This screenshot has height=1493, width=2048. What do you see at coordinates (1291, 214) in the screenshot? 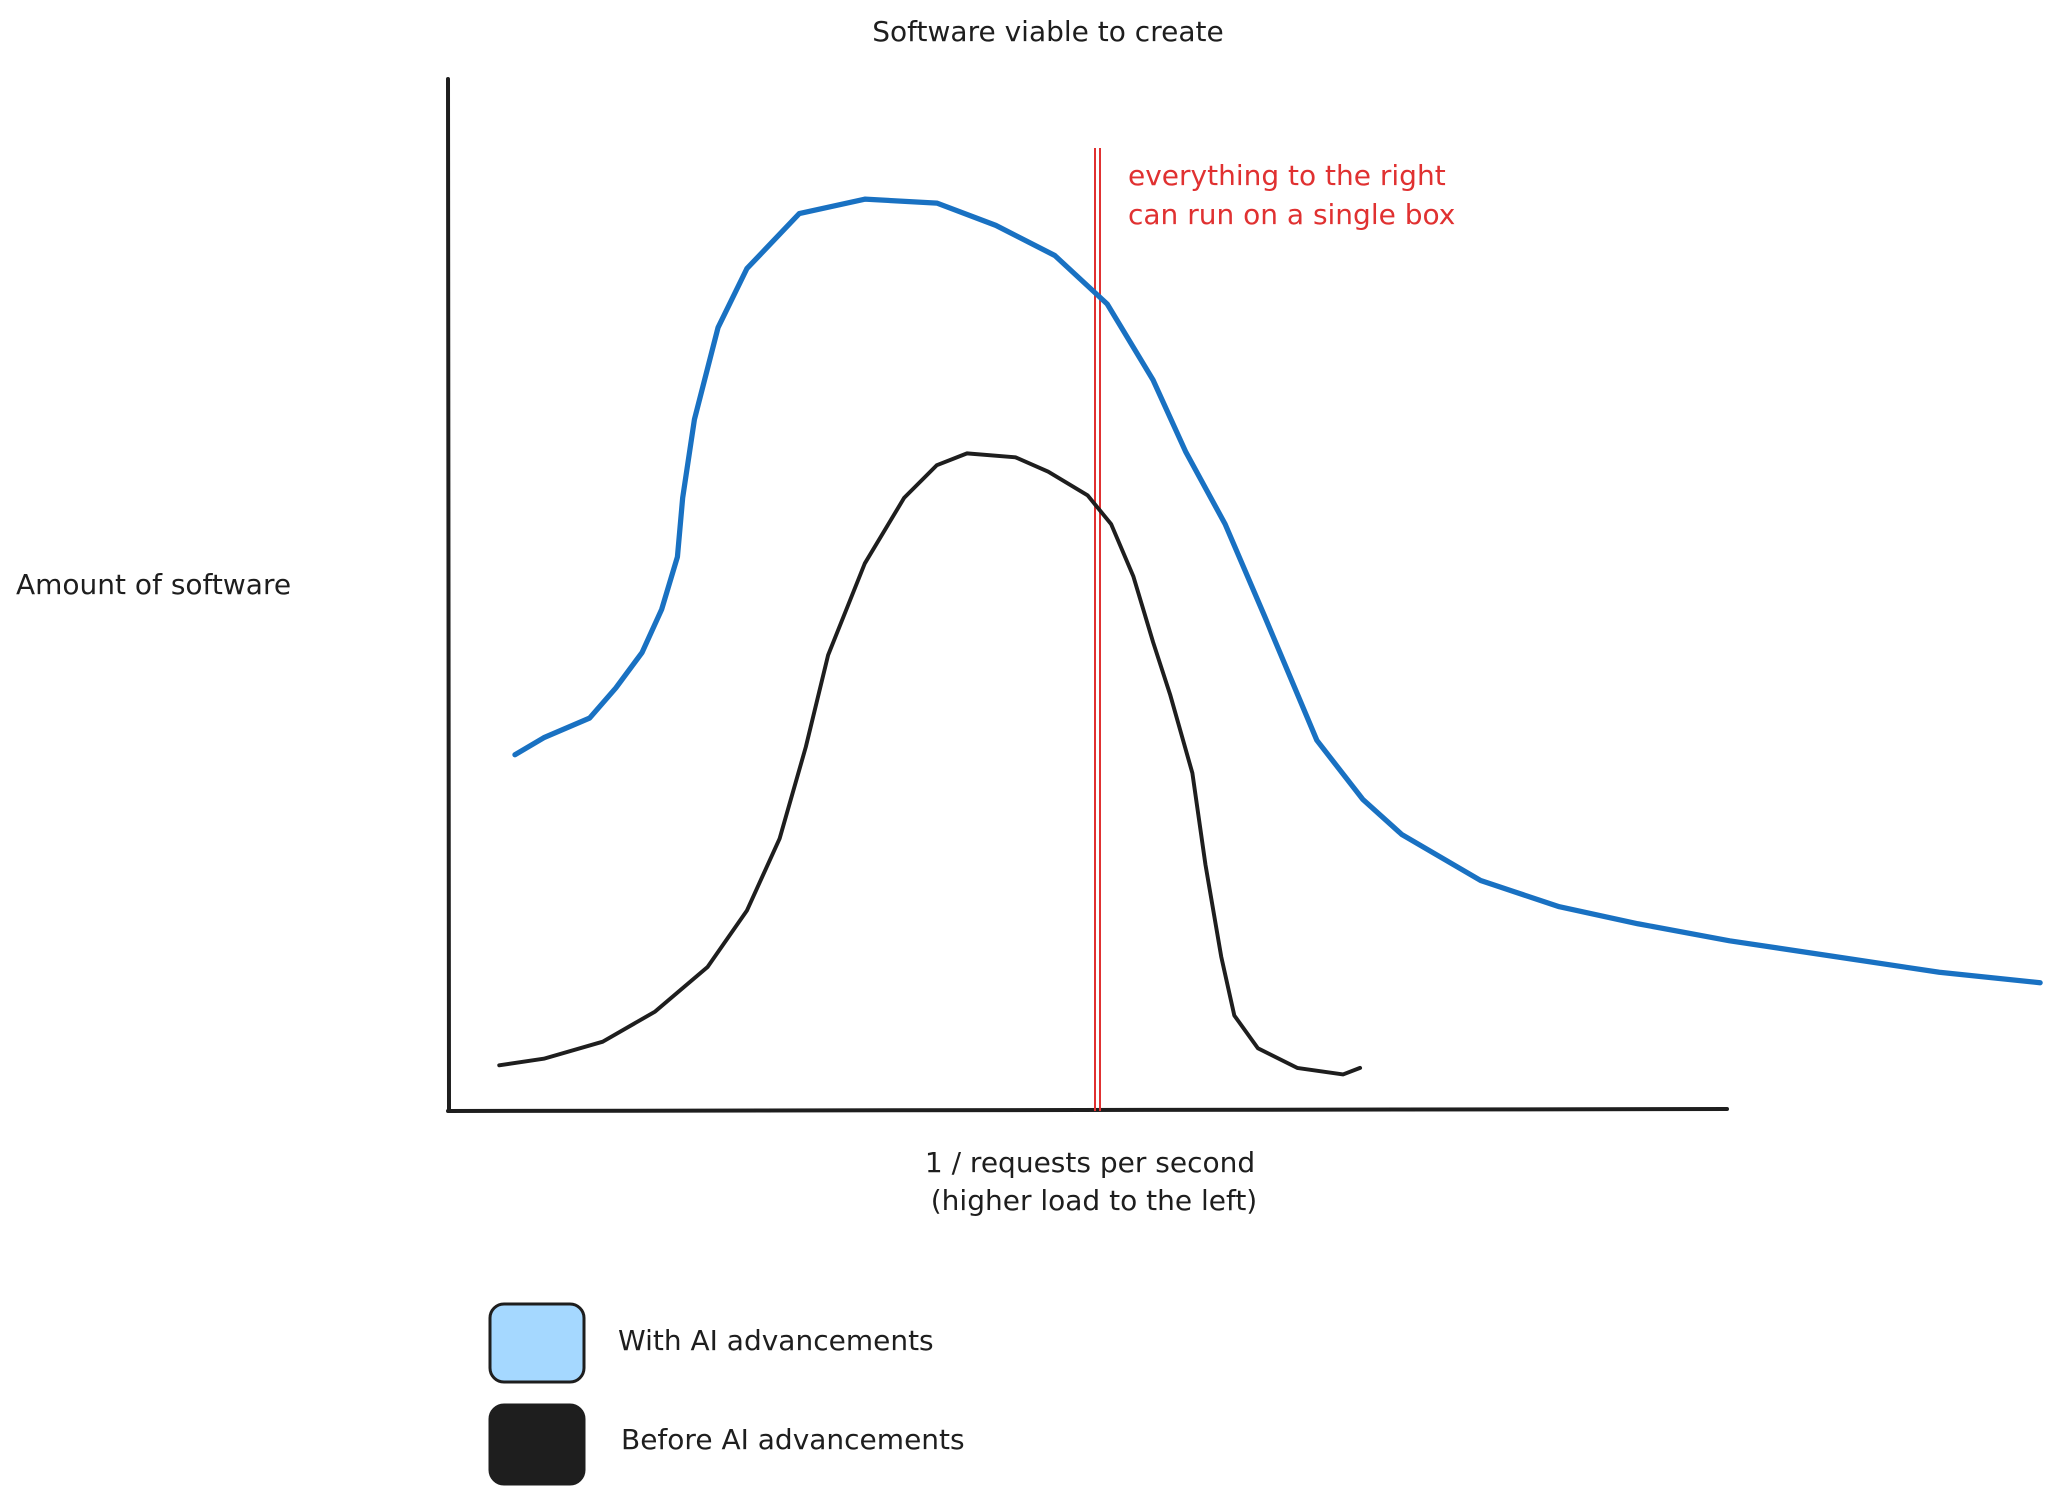
I see `annotation-text: can run on a single box` at bounding box center [1291, 214].